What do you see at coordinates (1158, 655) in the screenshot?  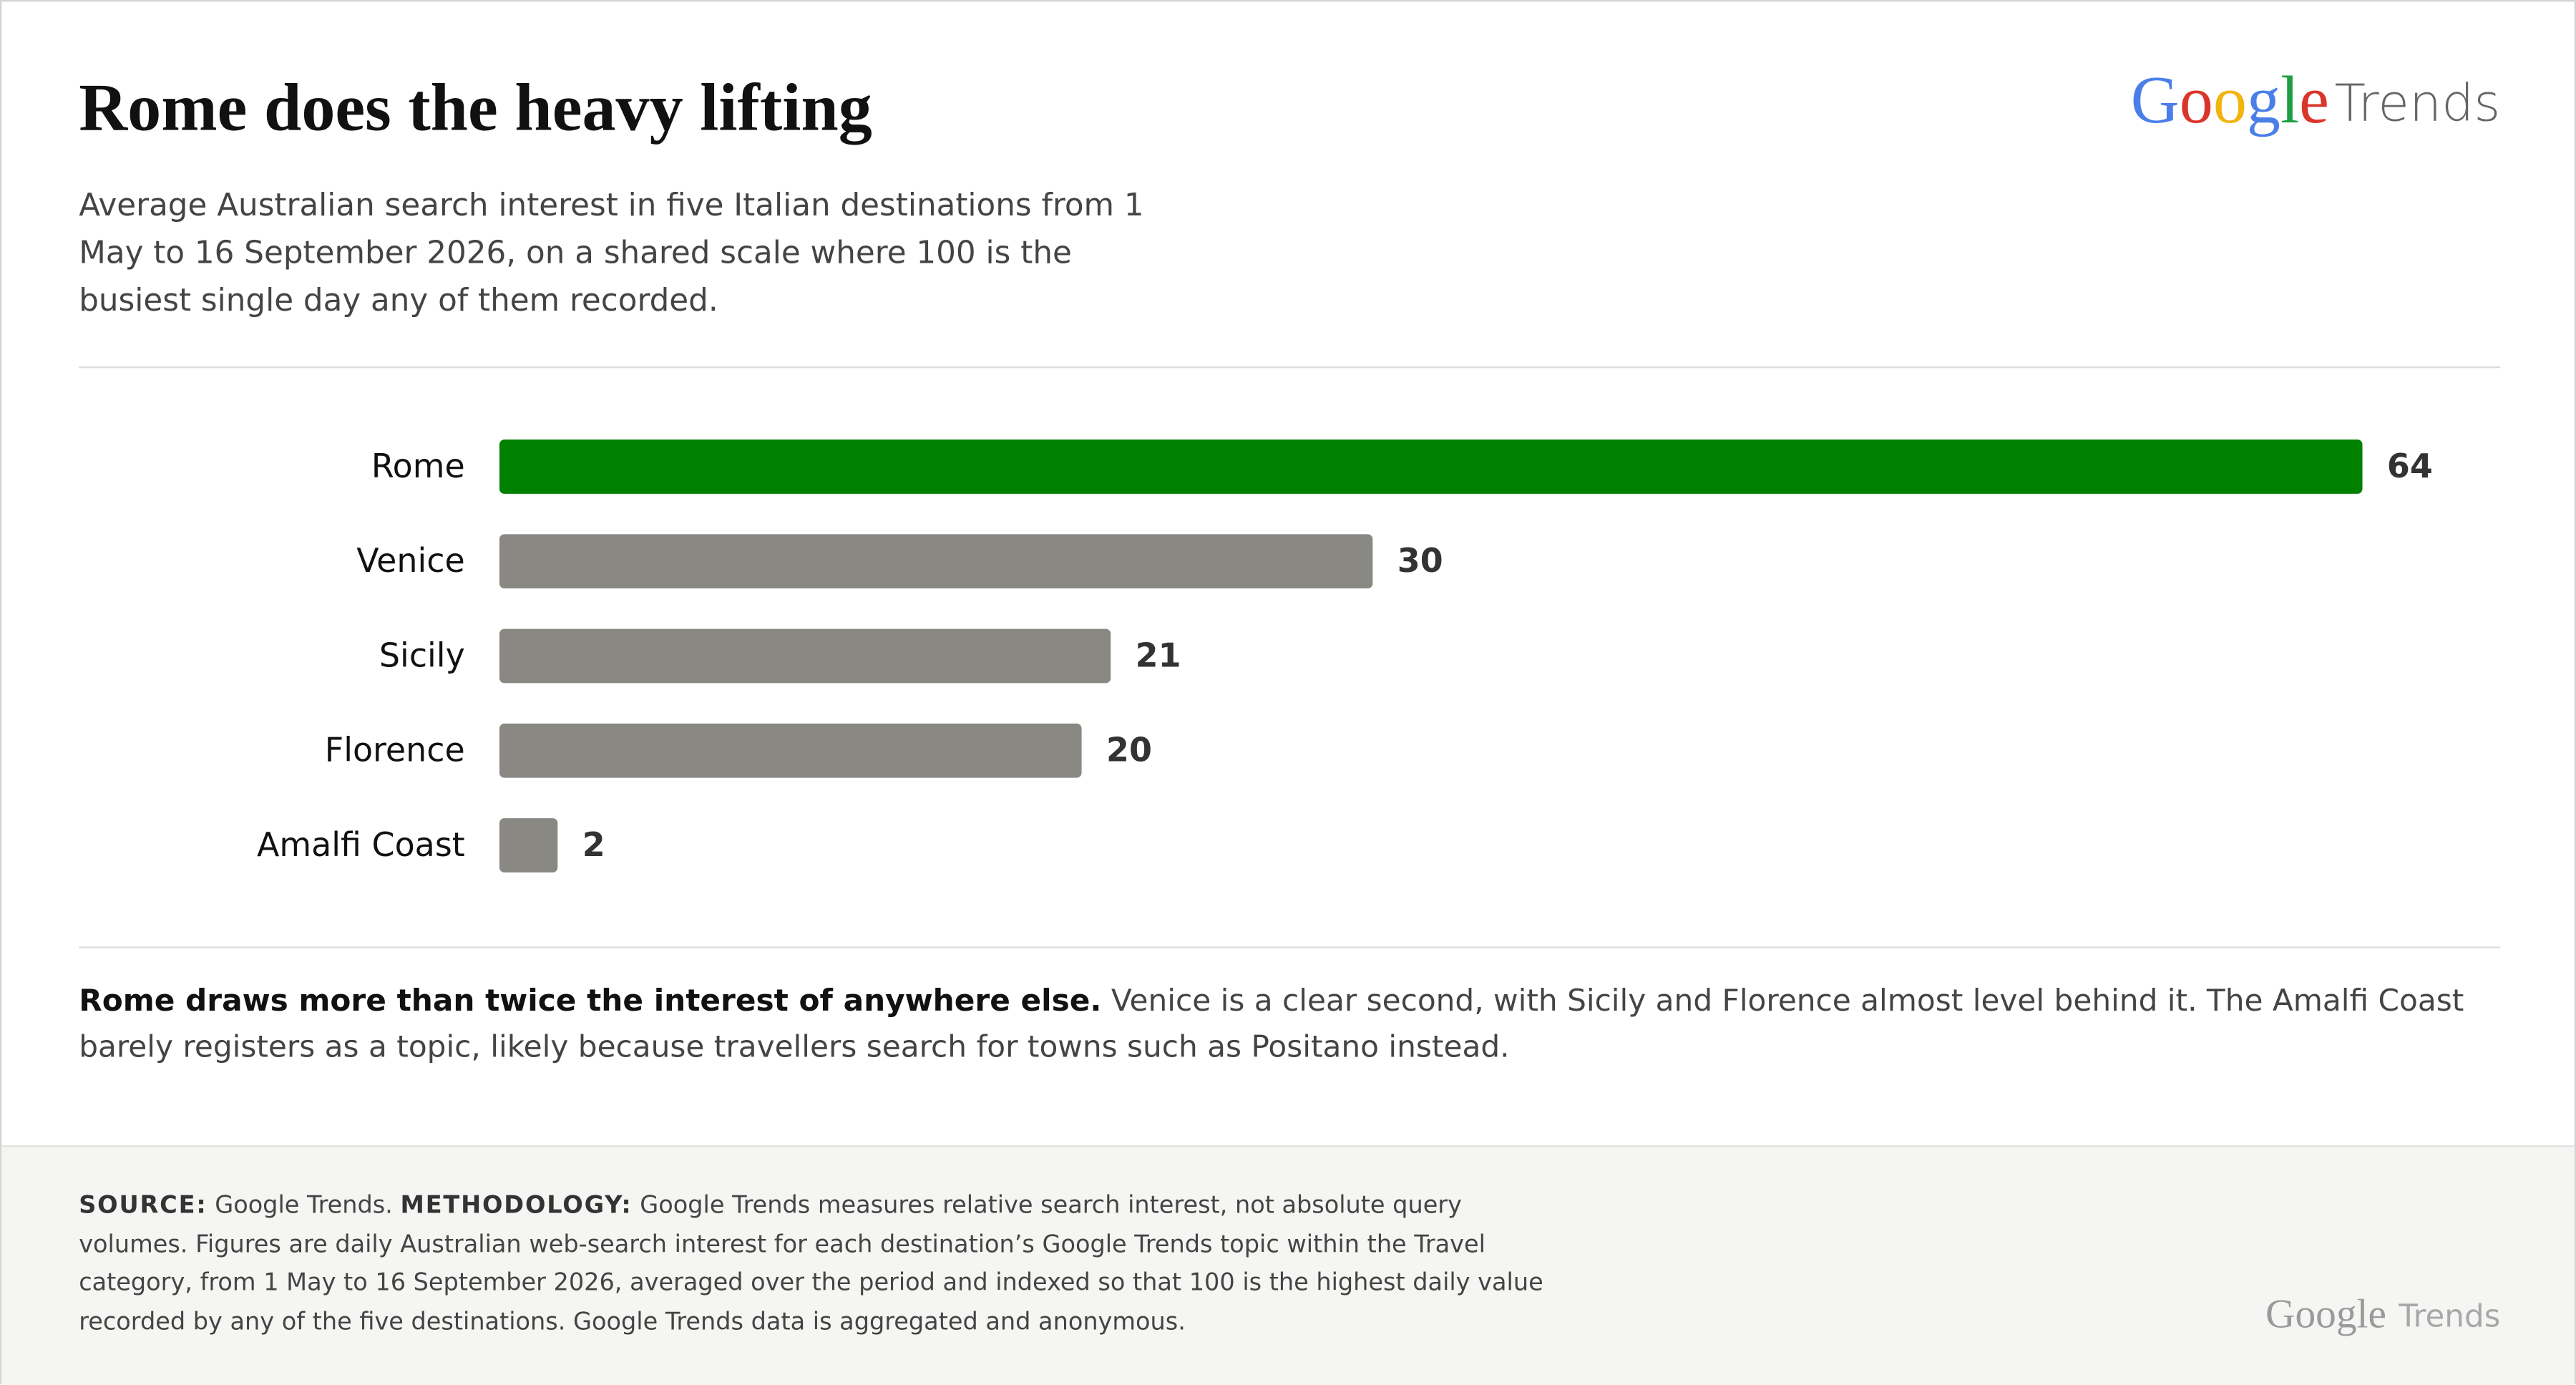 I see `value-label: 21` at bounding box center [1158, 655].